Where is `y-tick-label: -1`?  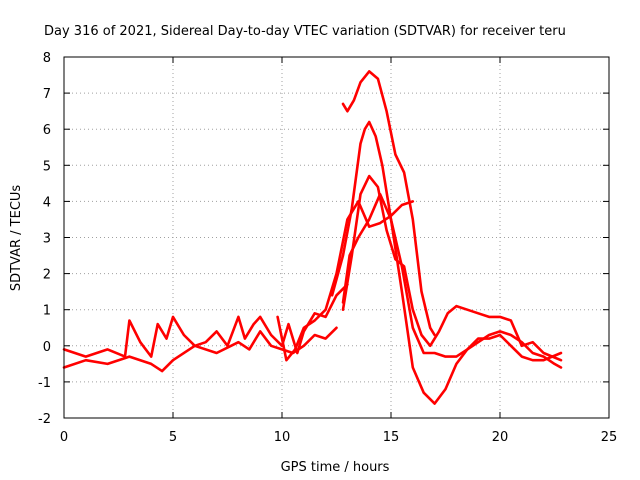 y-tick-label: -1 is located at coordinates (44, 383).